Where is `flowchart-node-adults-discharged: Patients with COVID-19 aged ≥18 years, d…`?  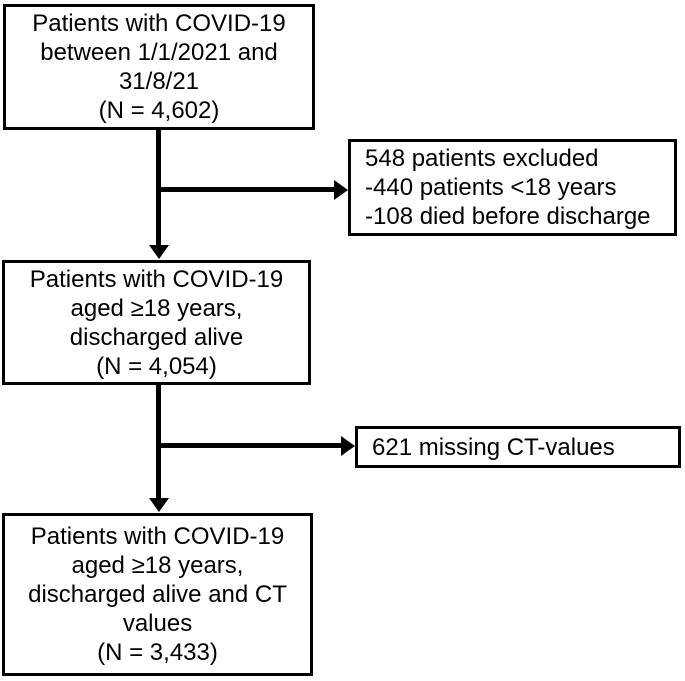 flowchart-node-adults-discharged: Patients with COVID-19 aged ≥18 years, d… is located at coordinates (156, 322).